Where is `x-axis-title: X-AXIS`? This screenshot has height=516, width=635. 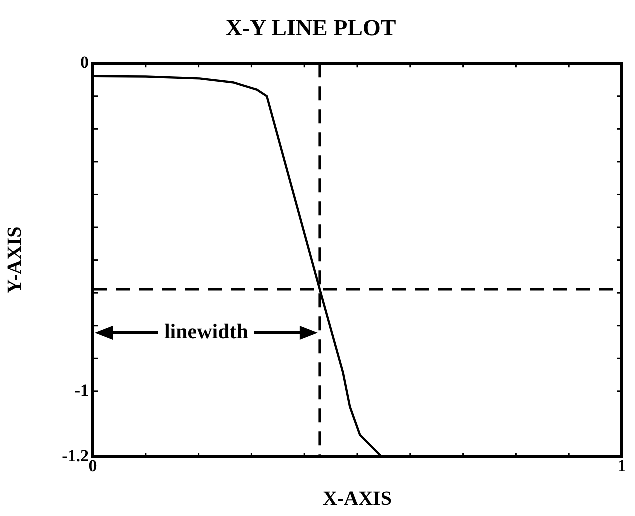
x-axis-title: X-AXIS is located at coordinates (357, 499).